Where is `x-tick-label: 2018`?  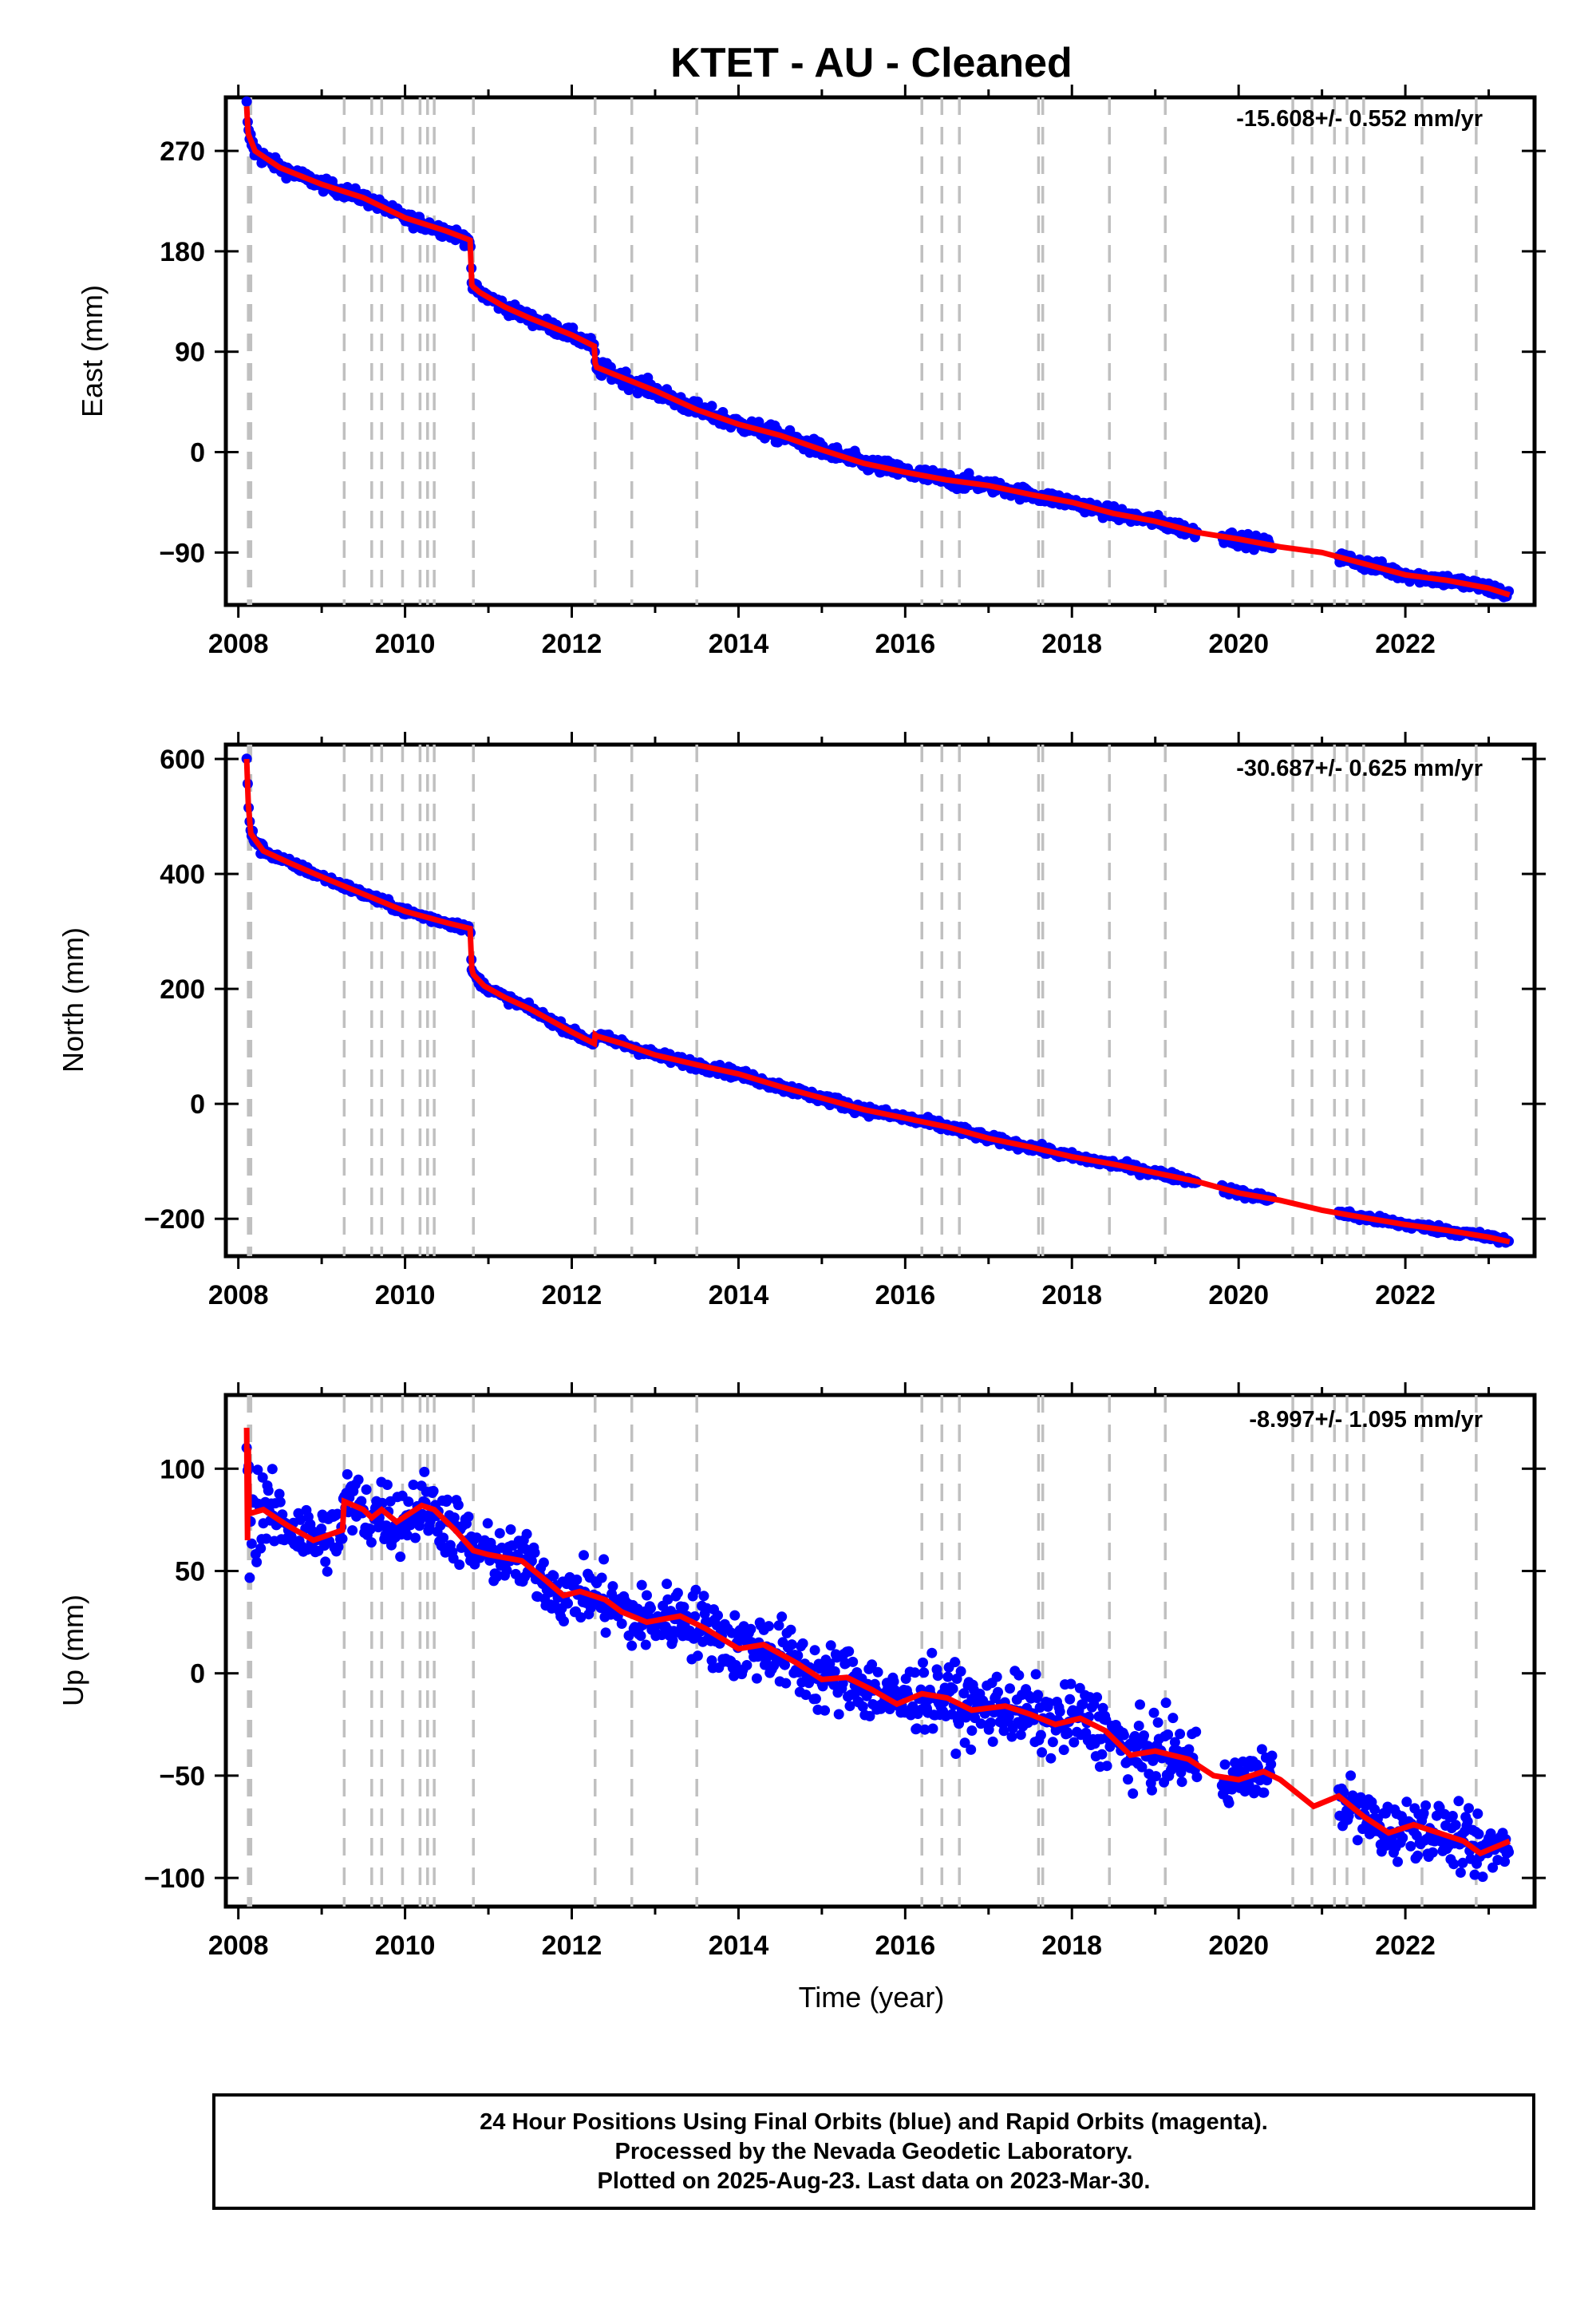
x-tick-label: 2018 is located at coordinates (1071, 1295).